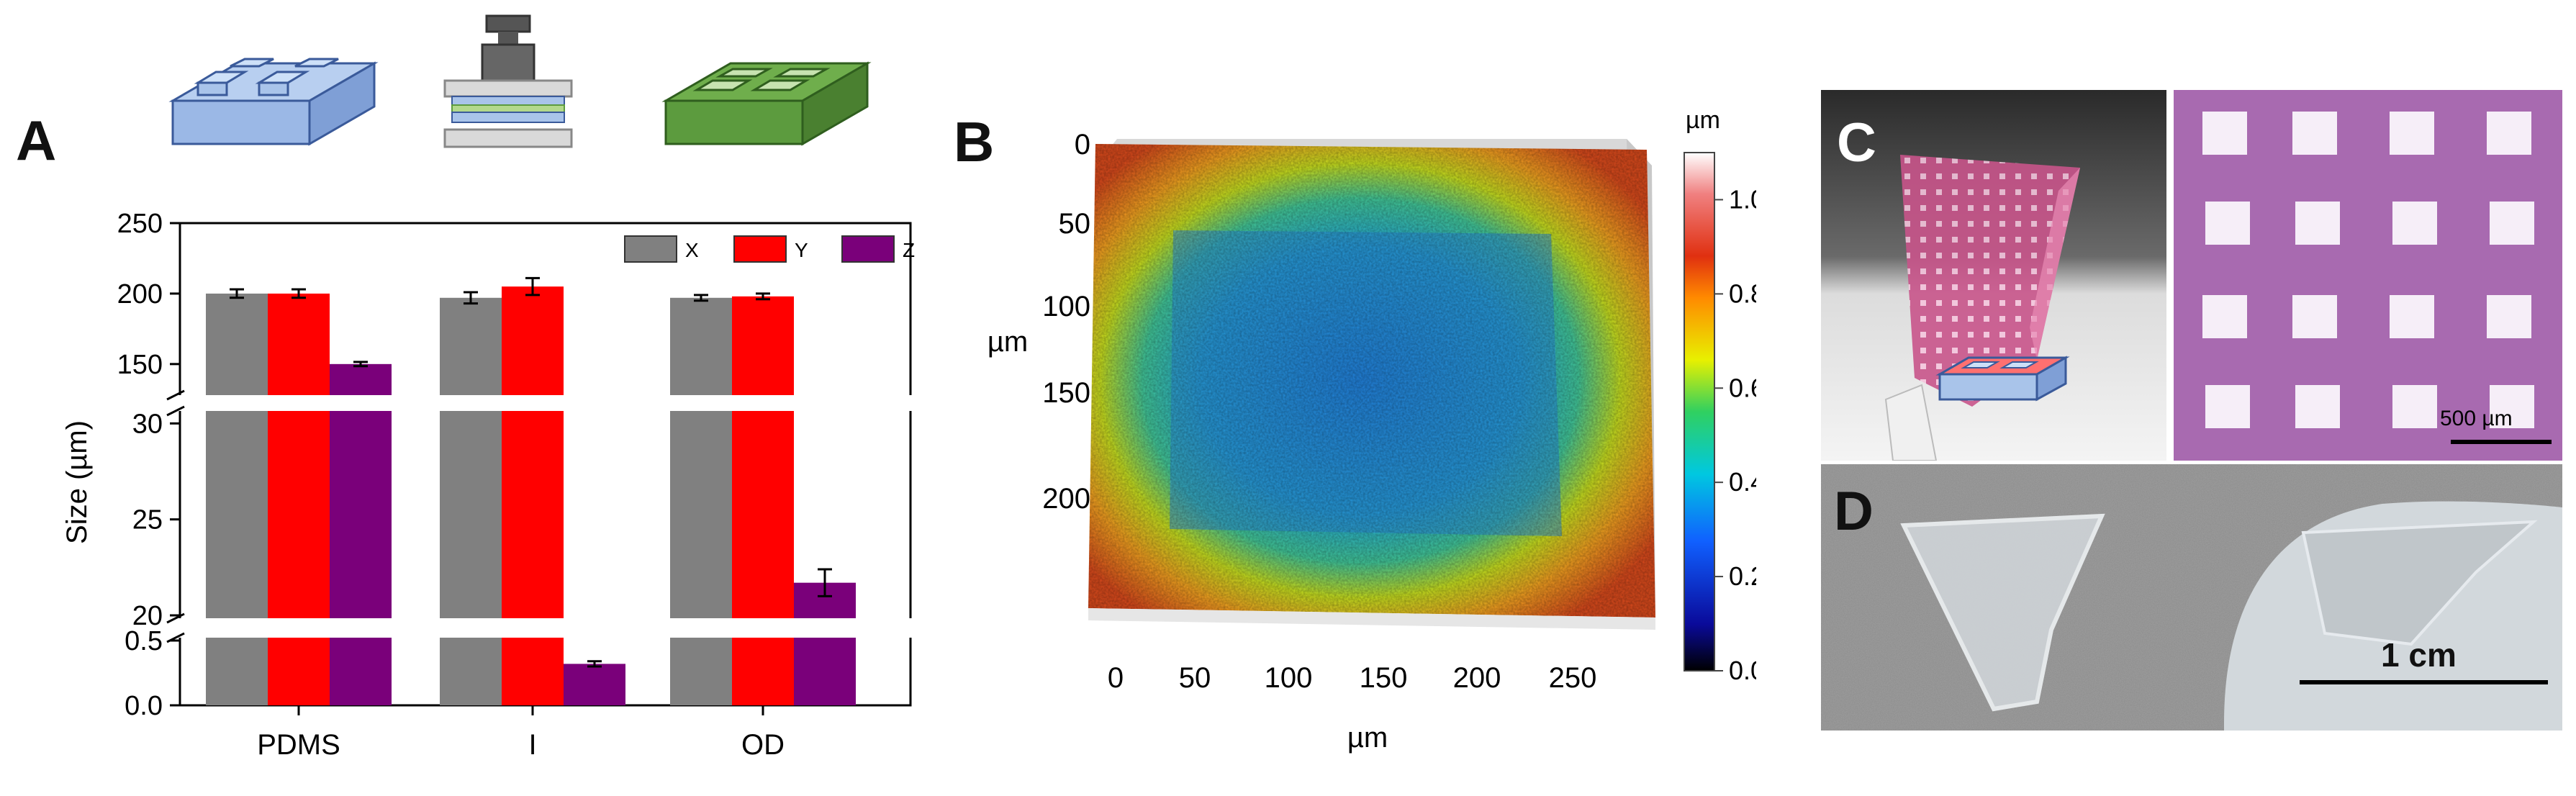 The image size is (2576, 796). Describe the element at coordinates (298, 745) in the screenshot. I see `x-tick-label: PDMS` at that location.